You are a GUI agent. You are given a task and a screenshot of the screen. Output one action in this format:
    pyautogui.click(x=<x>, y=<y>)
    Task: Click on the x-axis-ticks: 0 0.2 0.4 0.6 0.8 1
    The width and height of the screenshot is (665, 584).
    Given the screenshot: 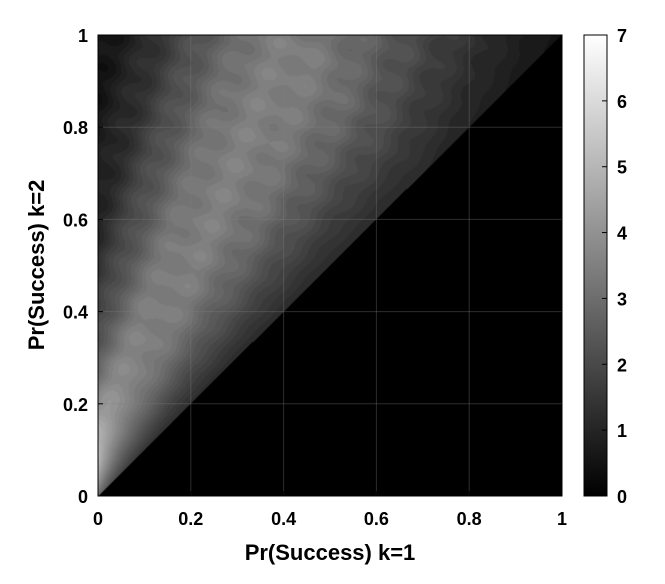 What is the action you would take?
    pyautogui.click(x=330, y=510)
    